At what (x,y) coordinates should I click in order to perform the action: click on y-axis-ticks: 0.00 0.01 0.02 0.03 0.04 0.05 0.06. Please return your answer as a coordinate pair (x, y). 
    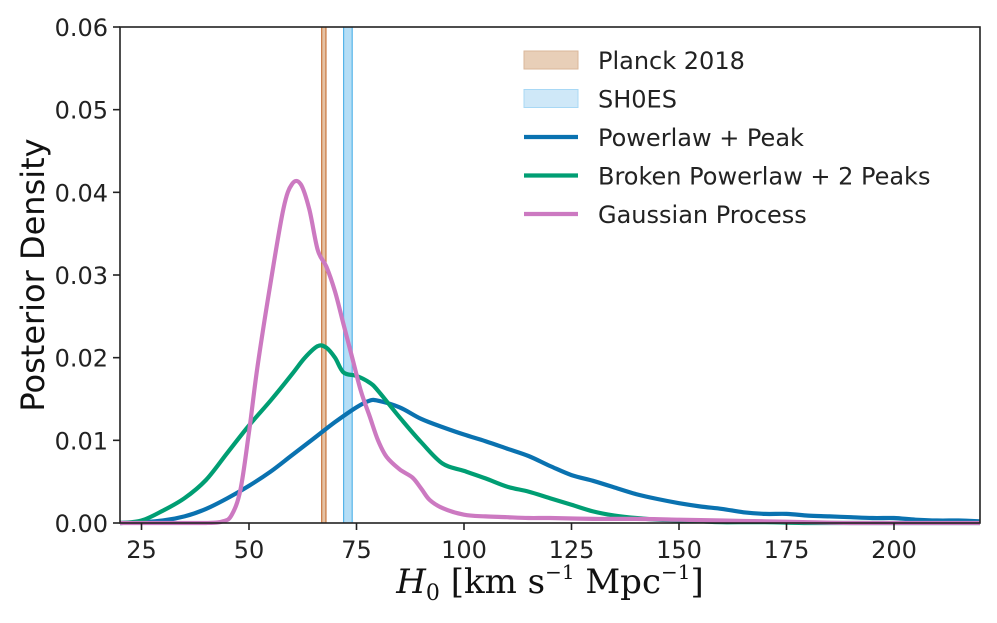
    Looking at the image, I should click on (87, 276).